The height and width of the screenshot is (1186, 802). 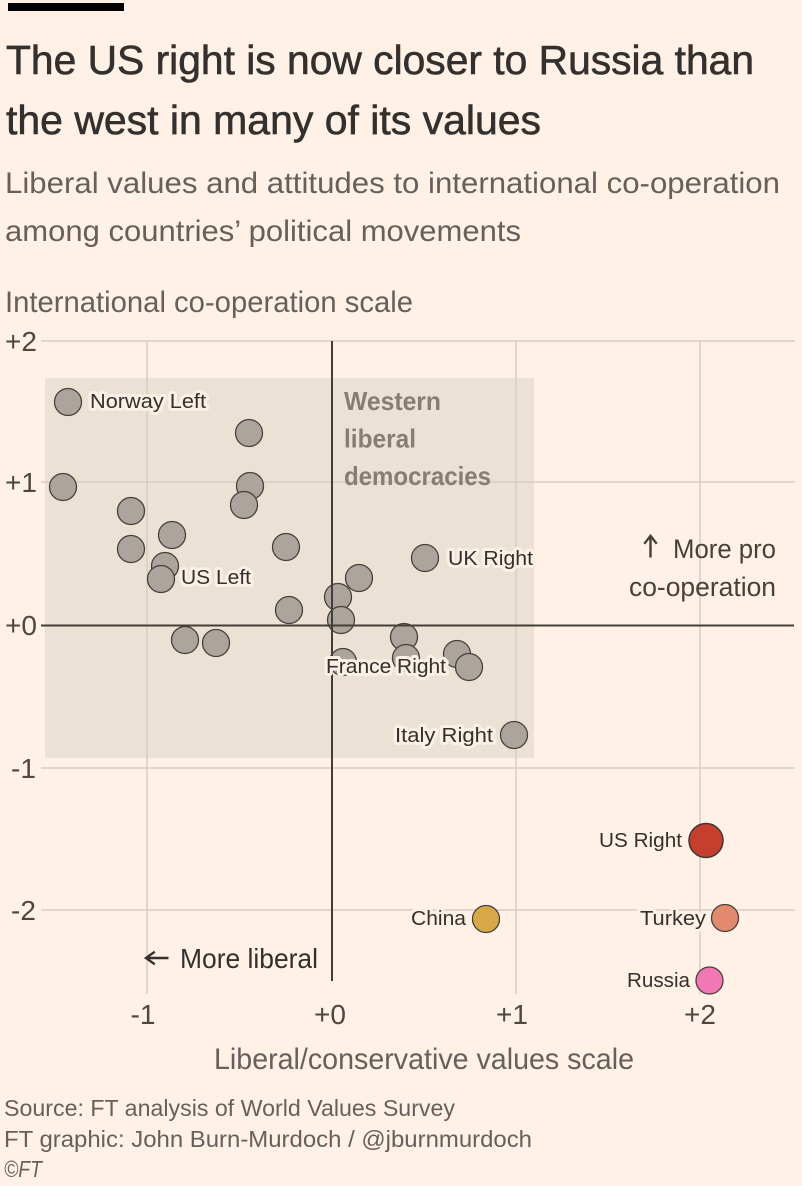 What do you see at coordinates (273, 120) in the screenshot?
I see `svg-text: the west in many of its values` at bounding box center [273, 120].